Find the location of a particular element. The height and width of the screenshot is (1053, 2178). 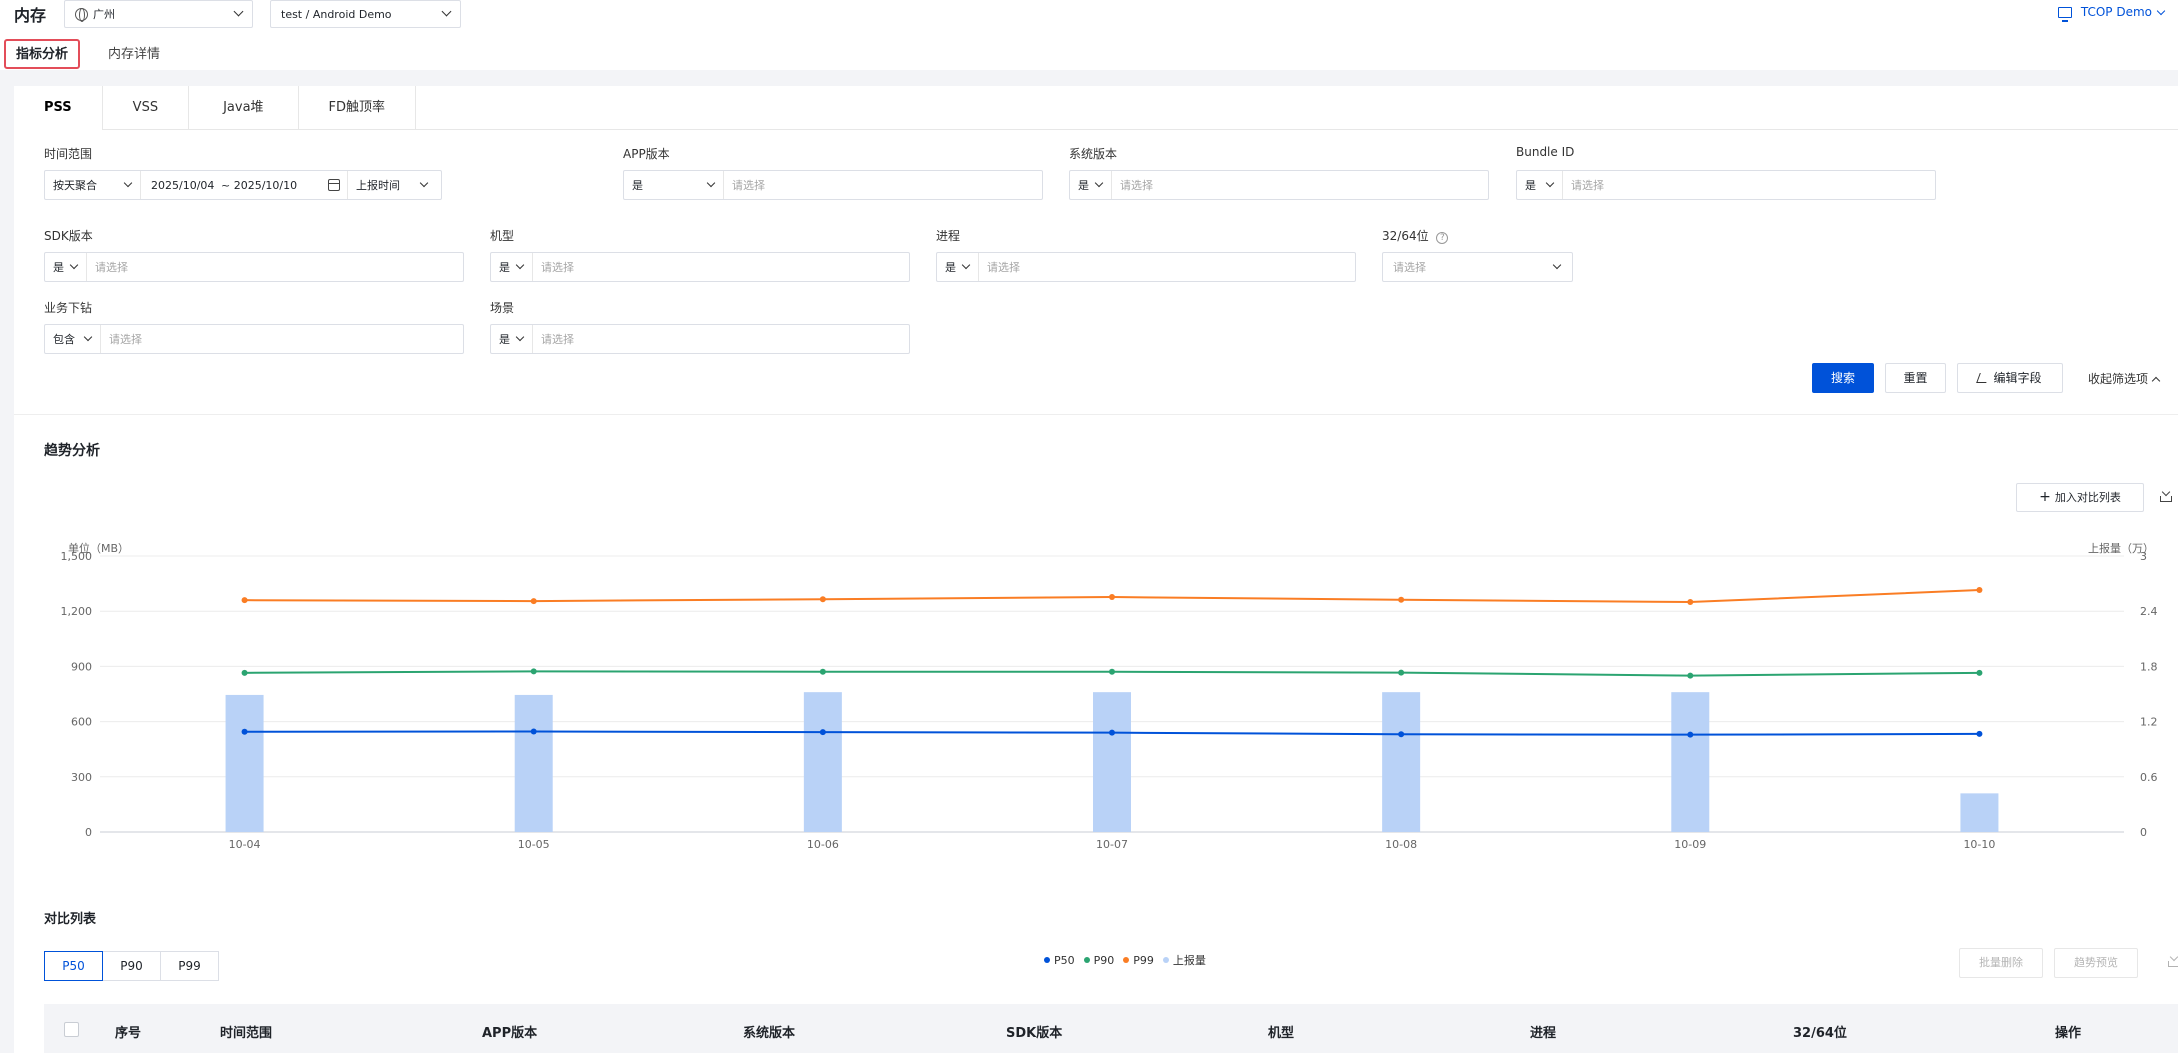

collapse-filters-toggle: 收起筛选项 is located at coordinates (2124, 378).